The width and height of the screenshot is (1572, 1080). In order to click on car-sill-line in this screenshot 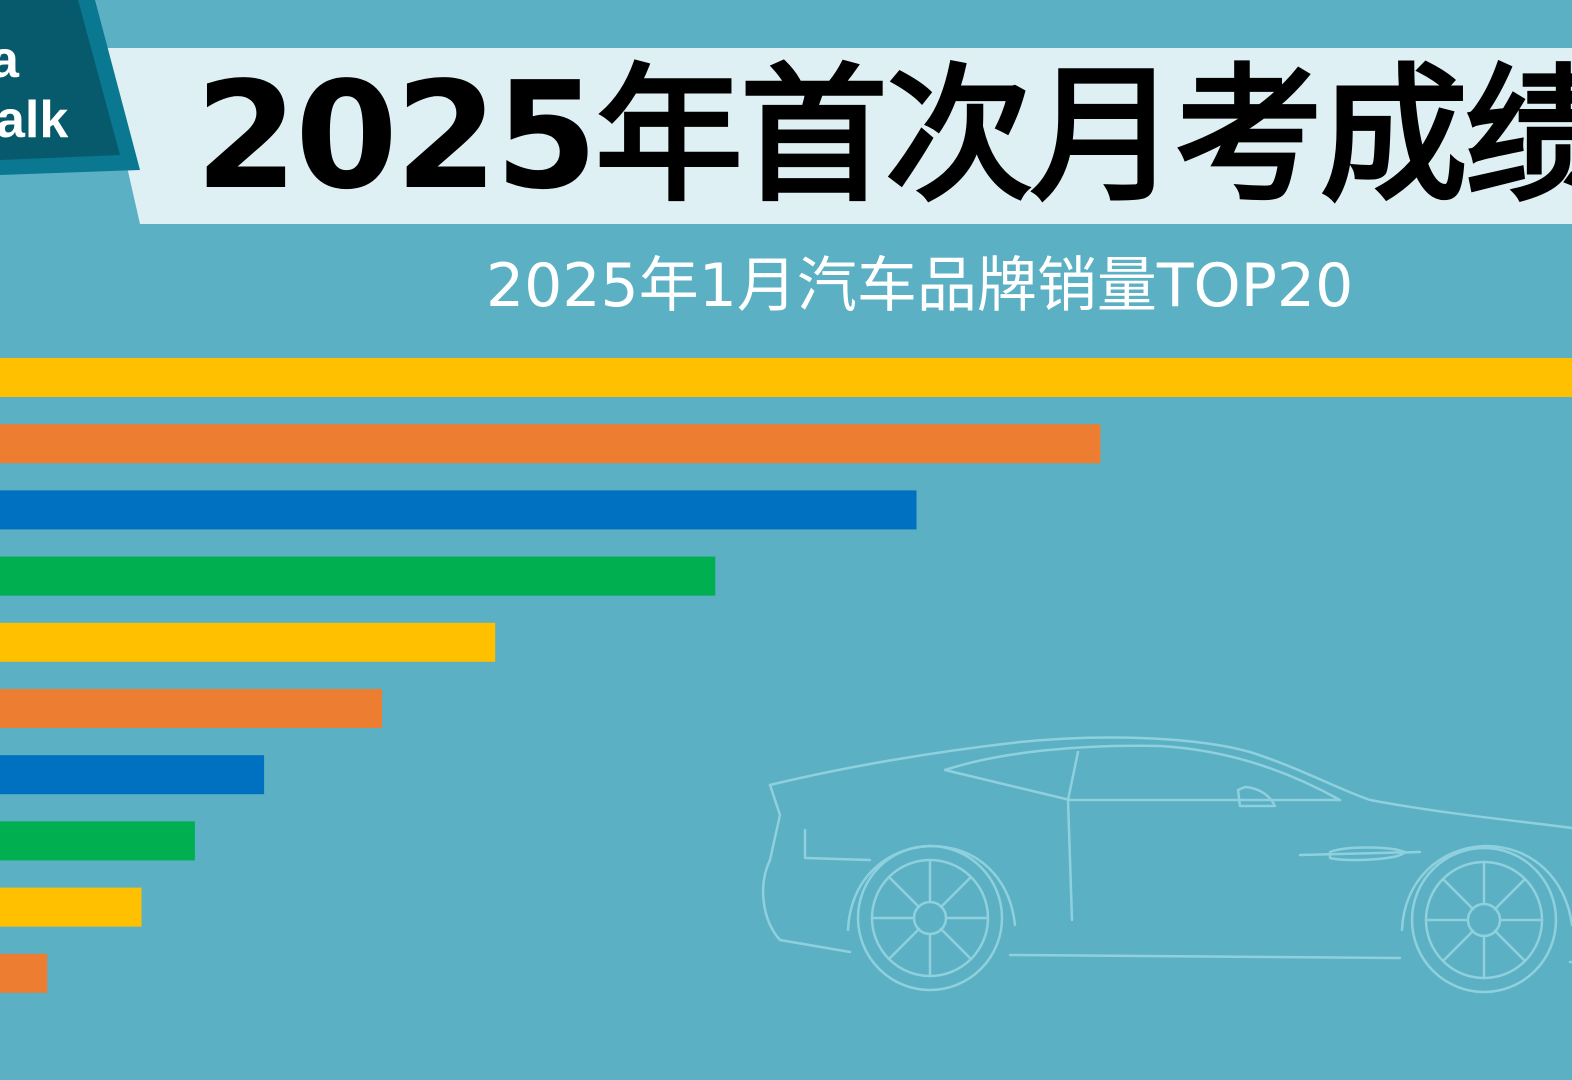, I will do `click(1290, 958)`.